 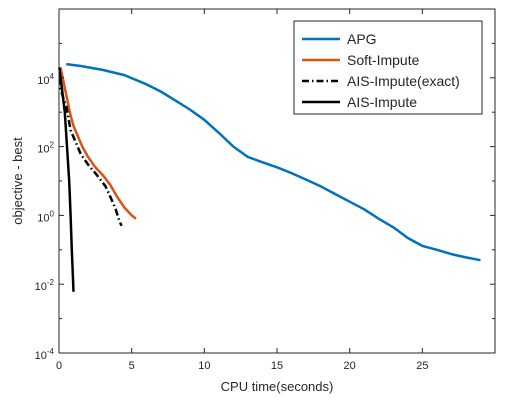 What do you see at coordinates (45, 216) in the screenshot?
I see `y-tick-label-2: 10⁰` at bounding box center [45, 216].